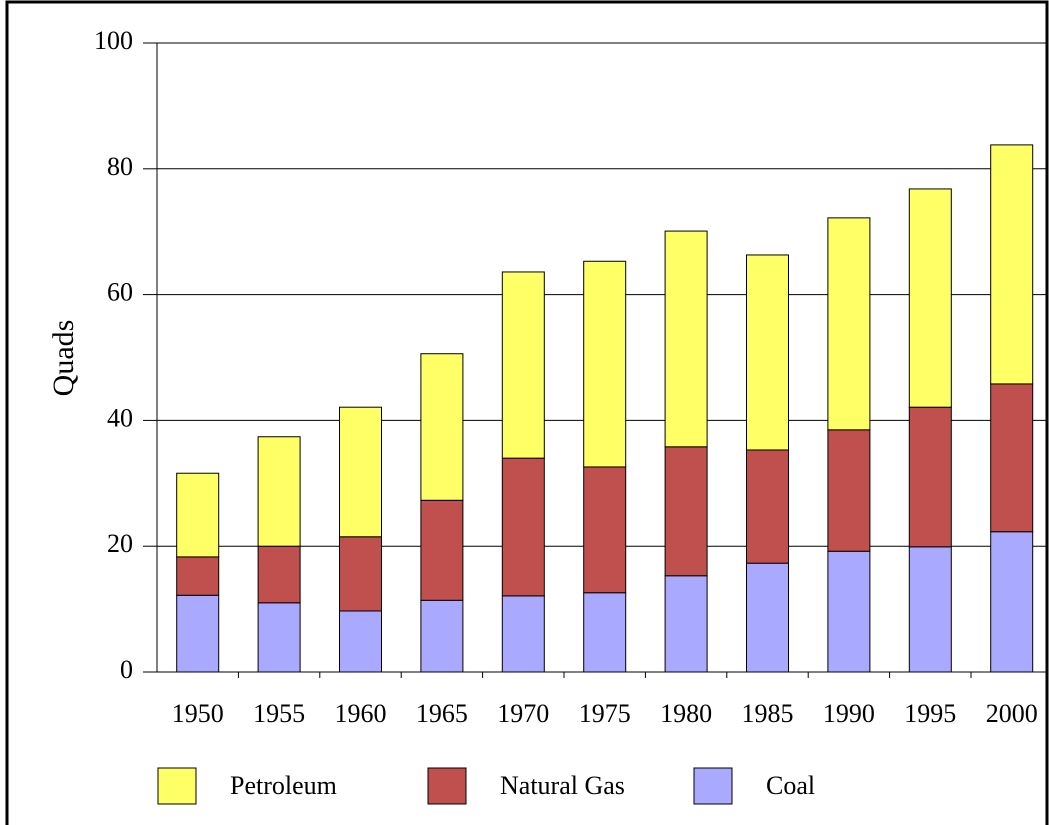  What do you see at coordinates (849, 713) in the screenshot?
I see `x-tick-label: 1990` at bounding box center [849, 713].